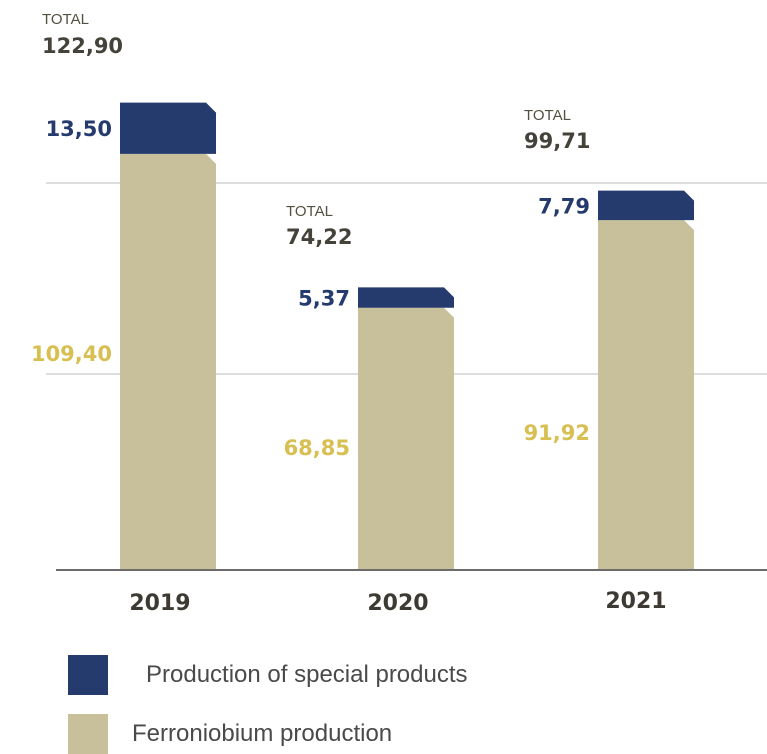  Describe the element at coordinates (635, 601) in the screenshot. I see `category-label-2021: 2021` at that location.